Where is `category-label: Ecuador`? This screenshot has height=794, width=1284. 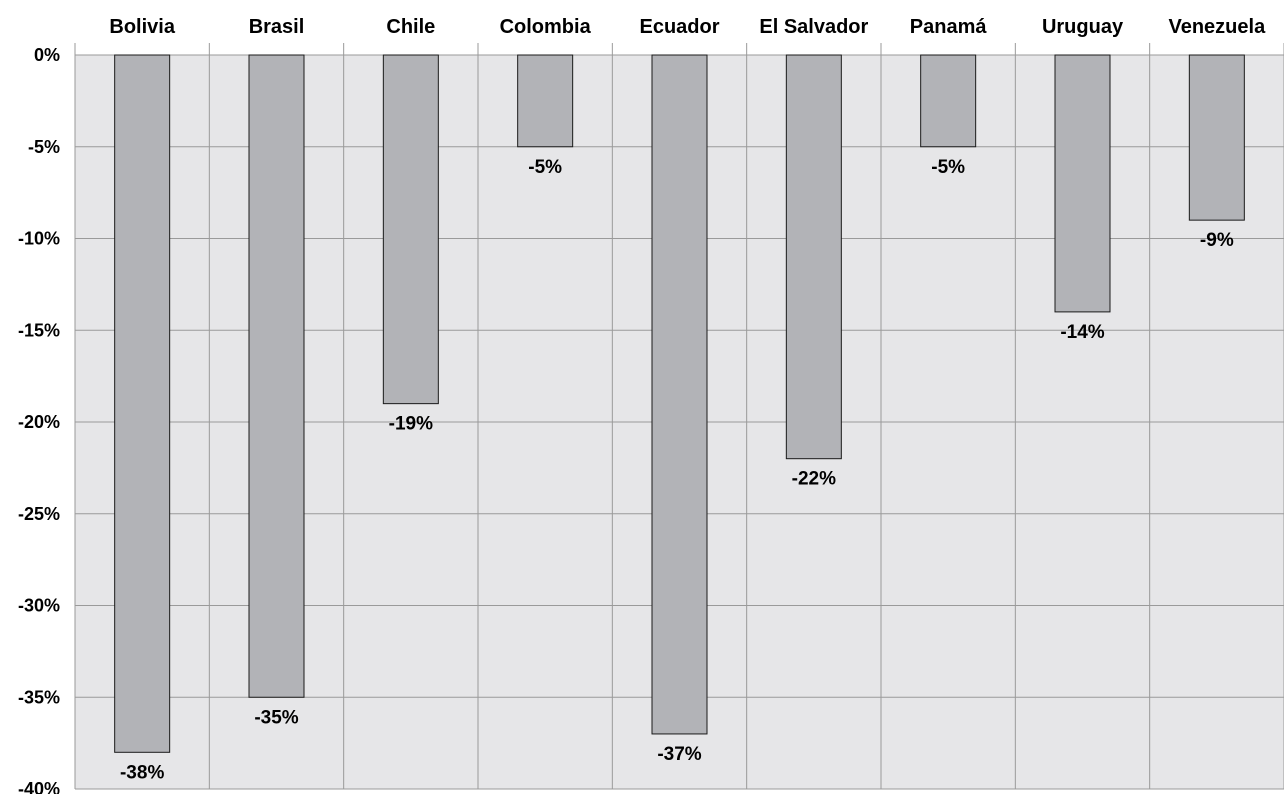 category-label: Ecuador is located at coordinates (679, 27).